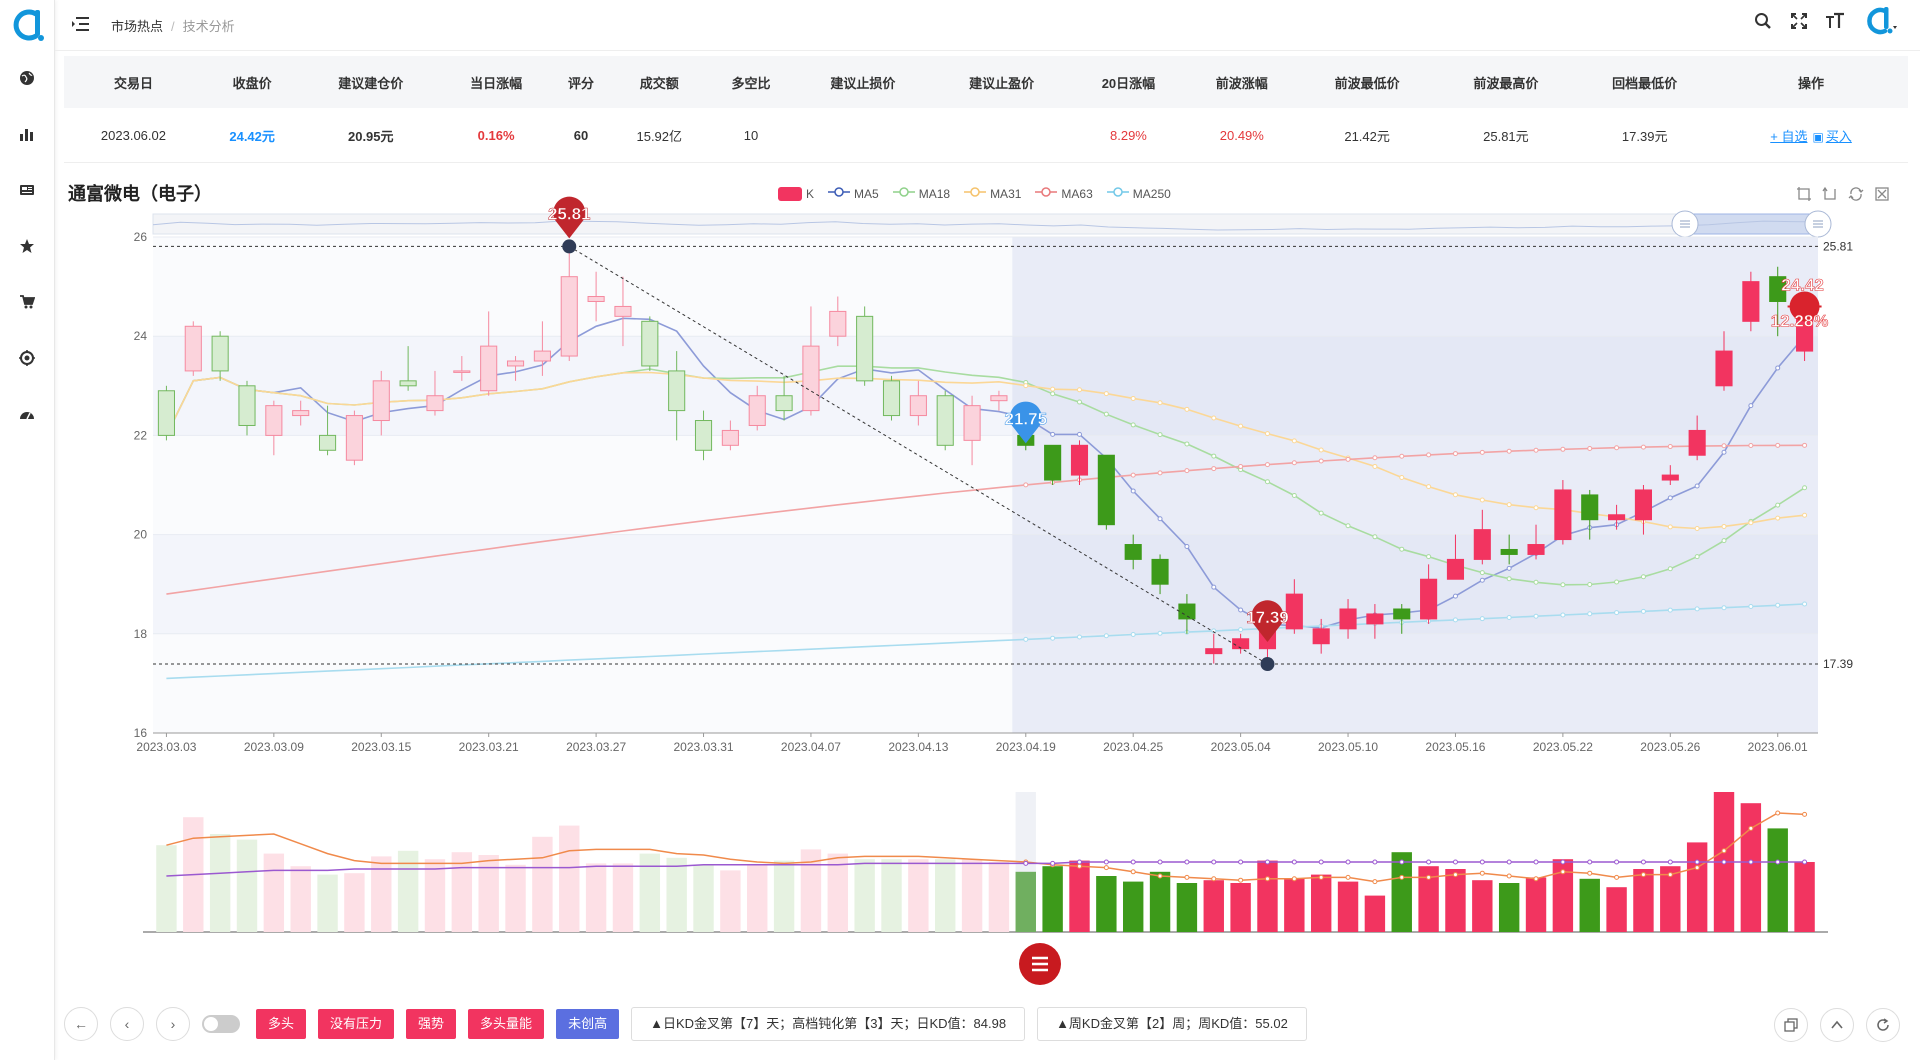 Image resolution: width=1920 pixels, height=1060 pixels. I want to click on legend-item-ma18: MA18, so click(921, 193).